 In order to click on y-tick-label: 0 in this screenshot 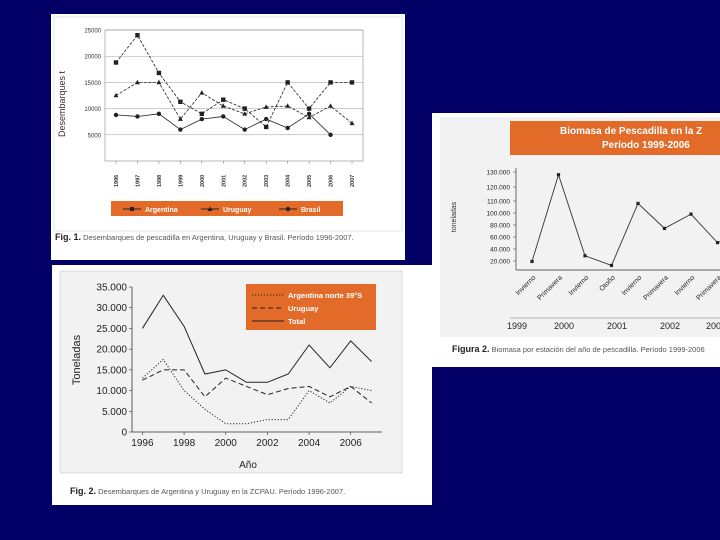, I will do `click(124, 433)`.